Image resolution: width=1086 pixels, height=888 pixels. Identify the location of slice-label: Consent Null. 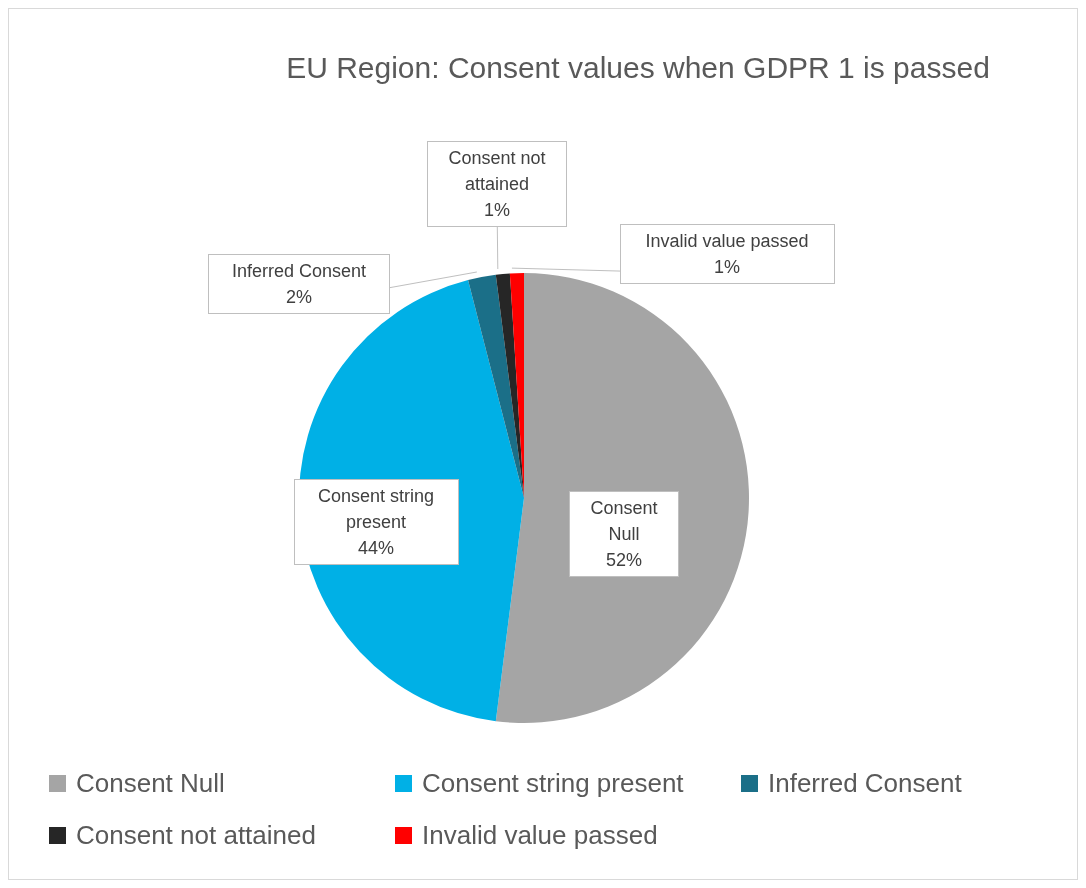
(624, 521).